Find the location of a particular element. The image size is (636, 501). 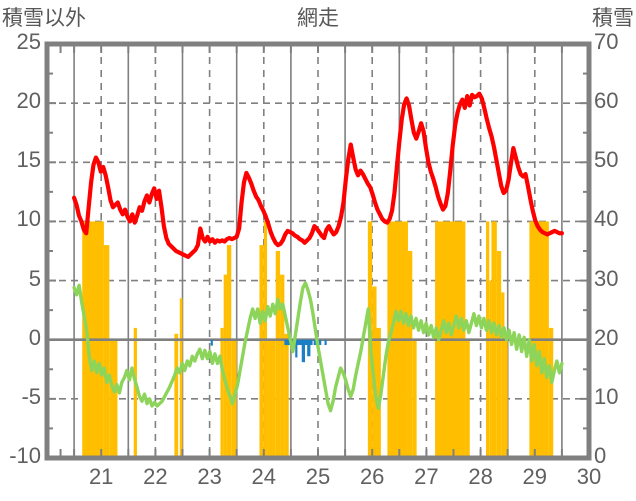

chart-title: 網走 is located at coordinates (318, 18).